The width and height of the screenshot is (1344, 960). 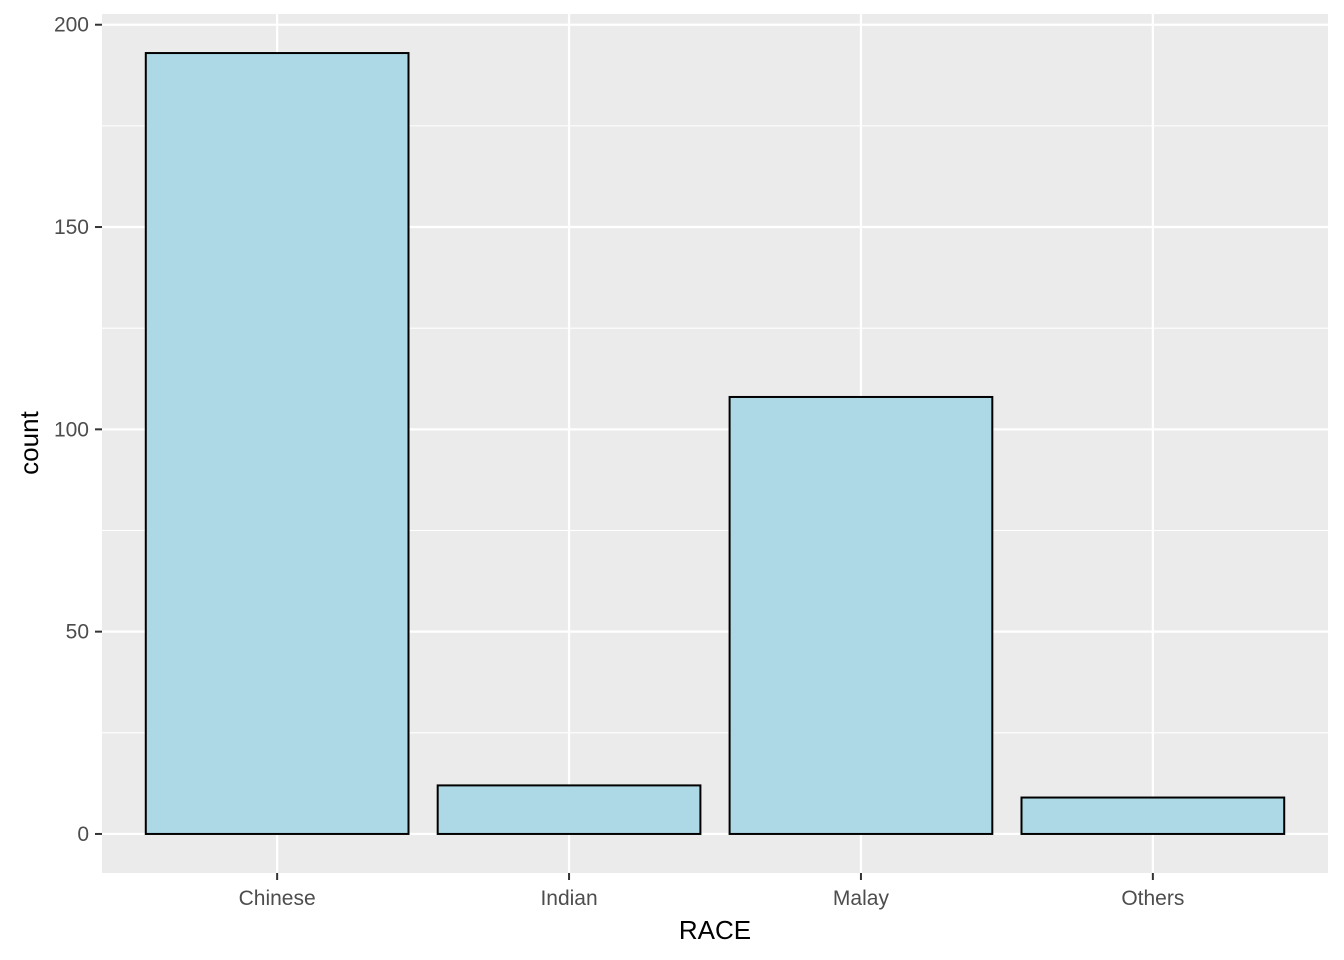 What do you see at coordinates (1152, 898) in the screenshot?
I see `x-tick-label: Others` at bounding box center [1152, 898].